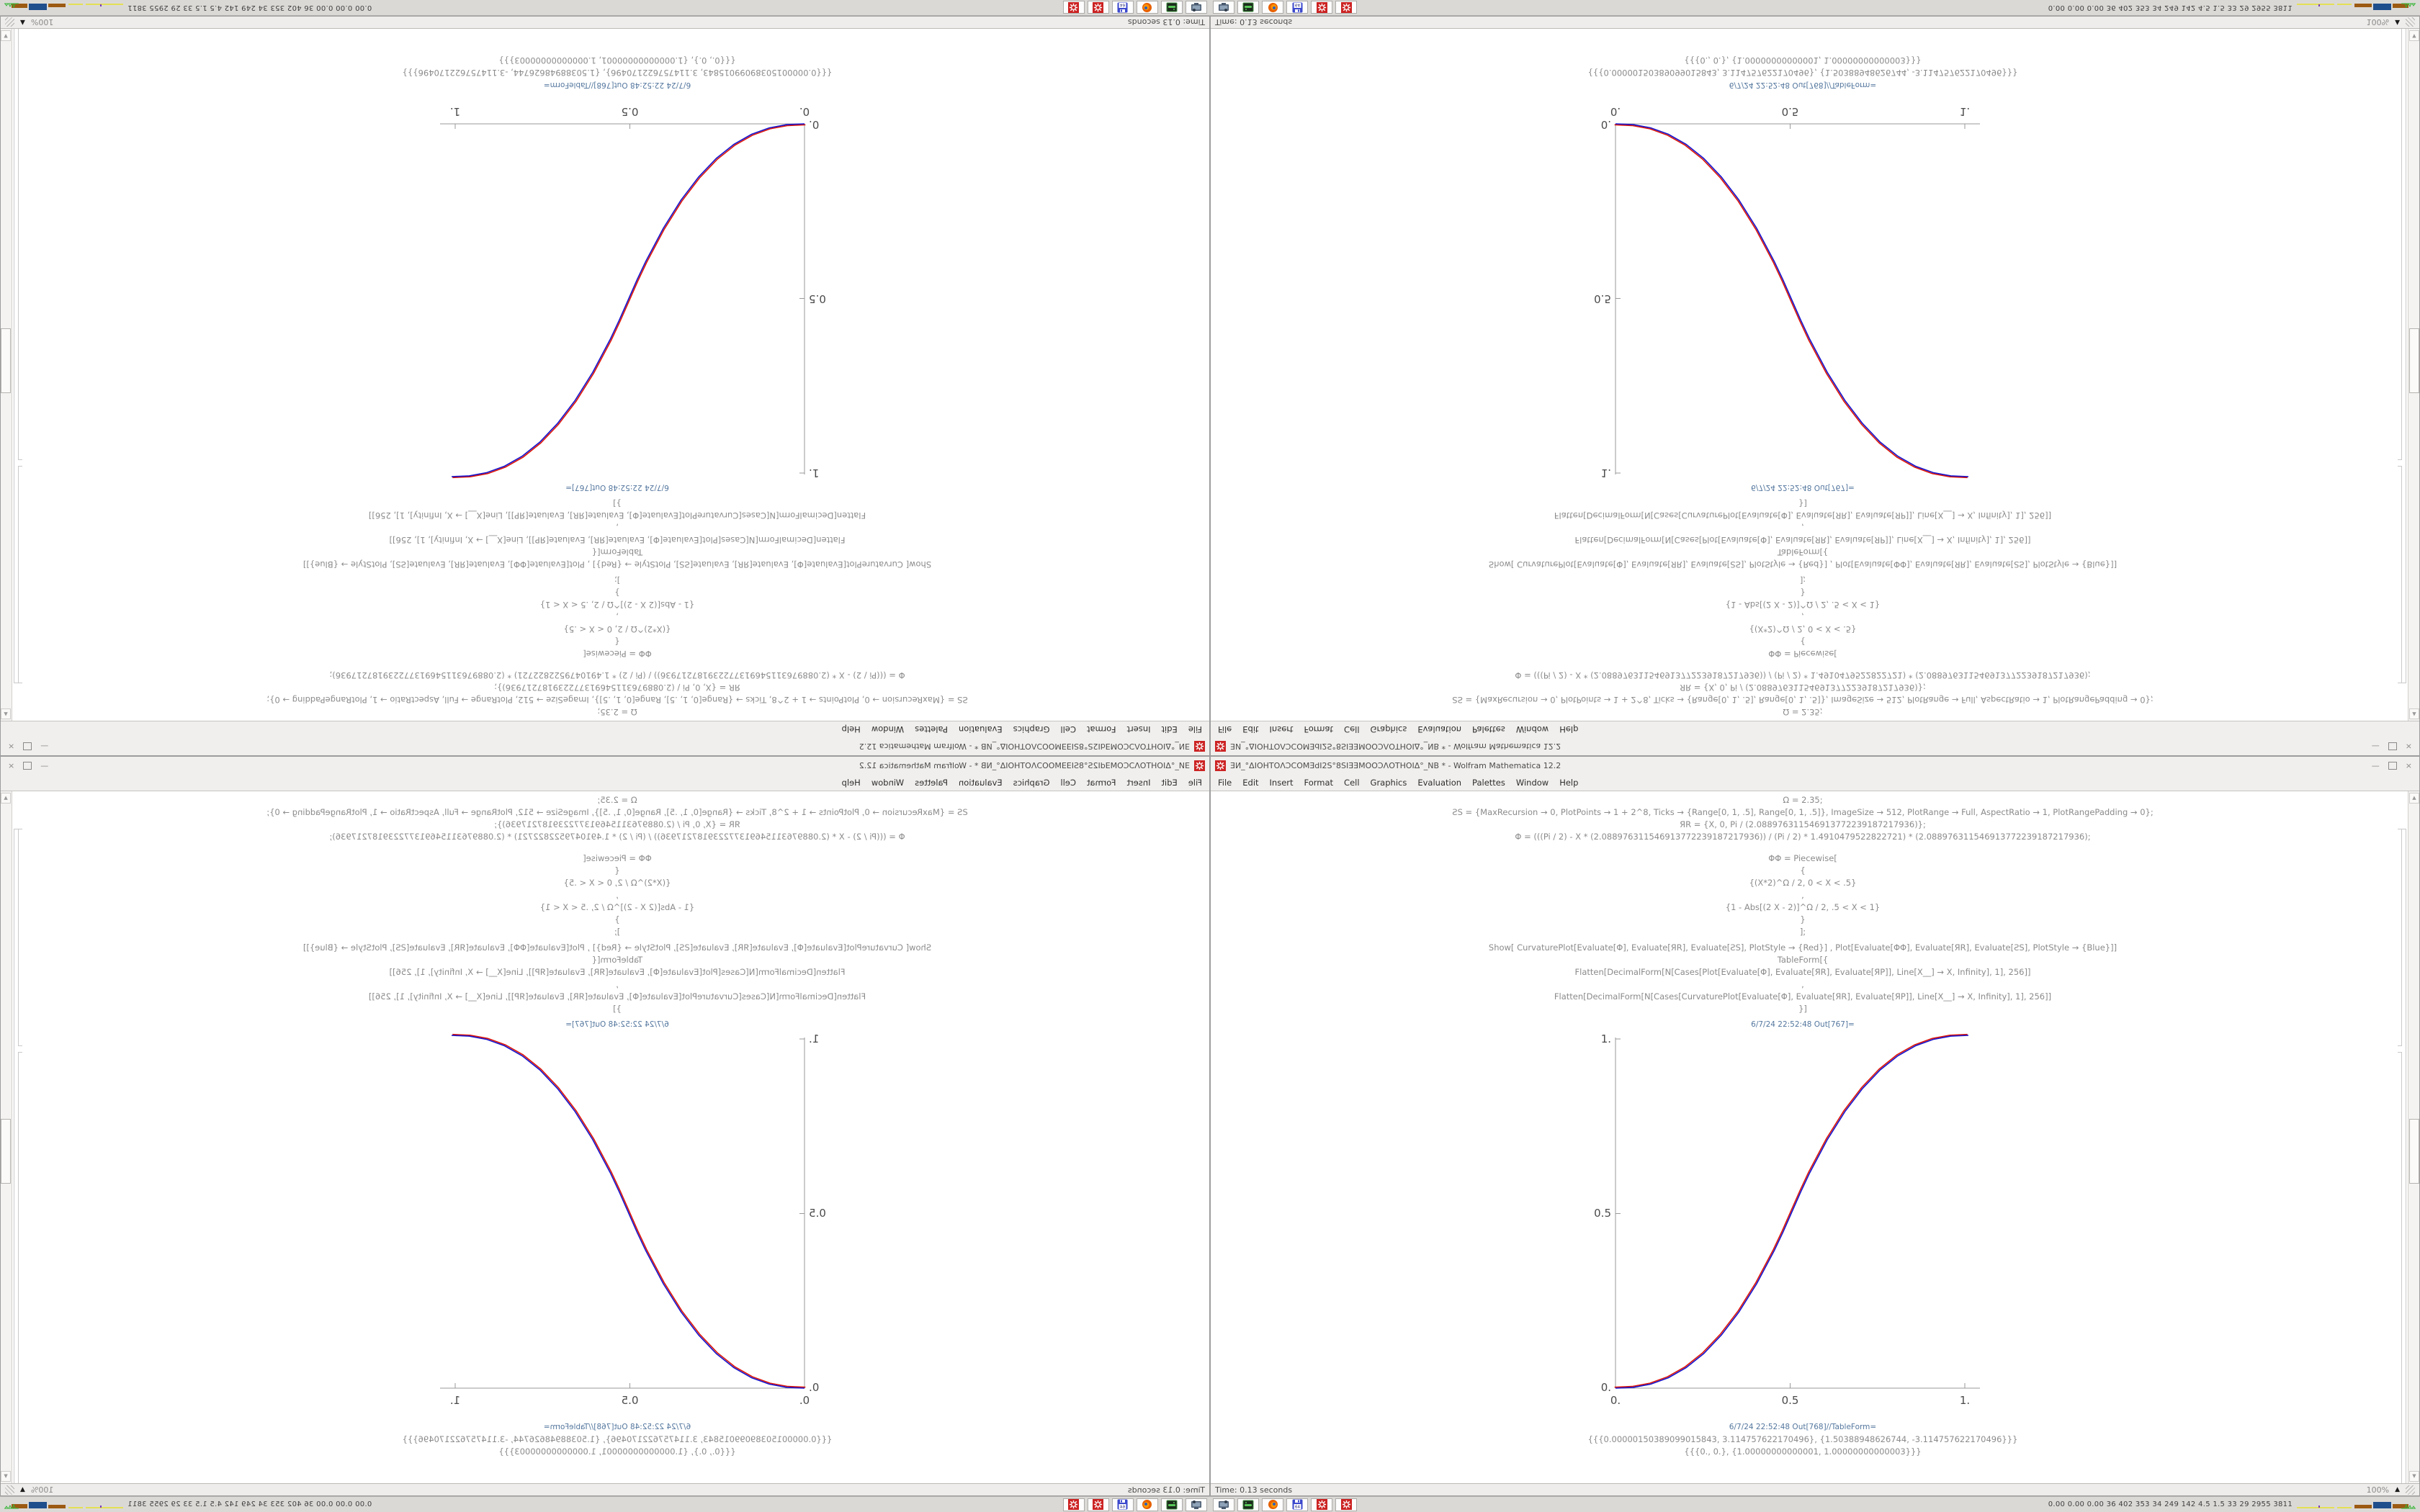 The width and height of the screenshot is (2420, 1512). I want to click on cell-group-bracket, so click(2404, 356).